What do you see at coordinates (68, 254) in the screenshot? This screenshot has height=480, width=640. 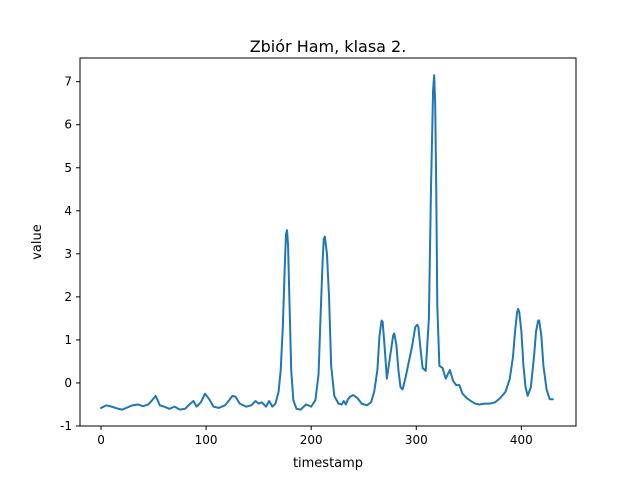 I see `y-tick-label: 3` at bounding box center [68, 254].